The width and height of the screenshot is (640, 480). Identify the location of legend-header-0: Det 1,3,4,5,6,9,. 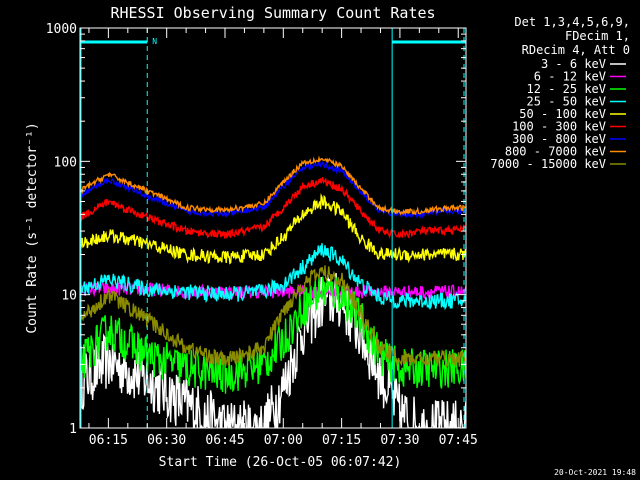
(572, 22).